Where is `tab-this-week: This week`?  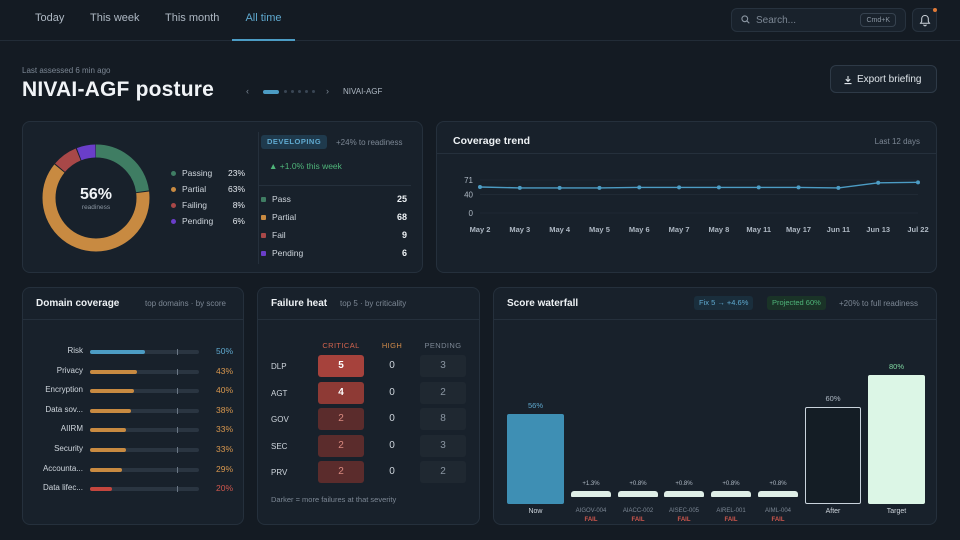 tab-this-week: This week is located at coordinates (115, 18).